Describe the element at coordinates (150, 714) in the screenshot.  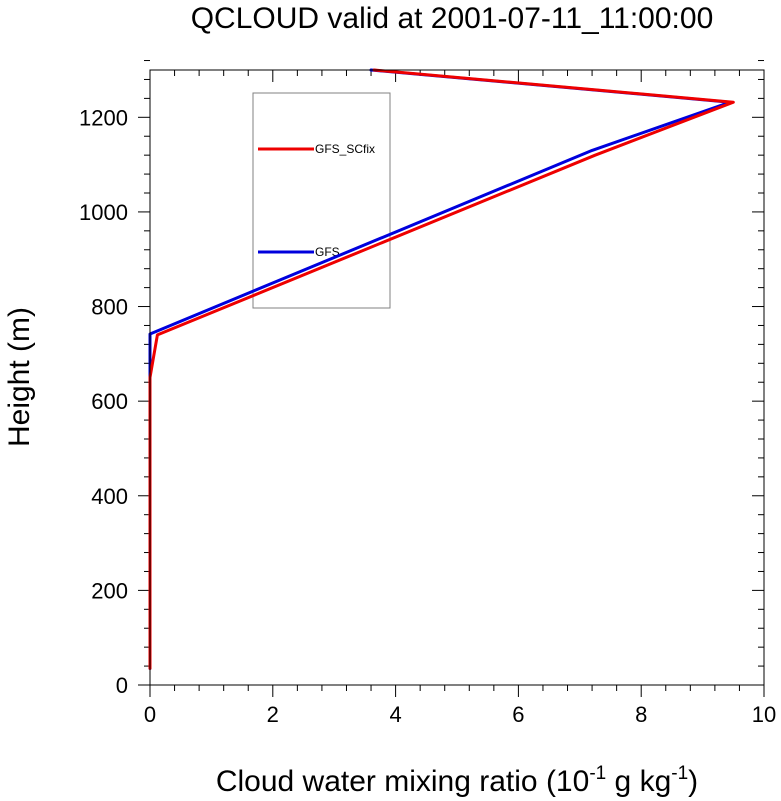
I see `x-tick-label: 0` at that location.